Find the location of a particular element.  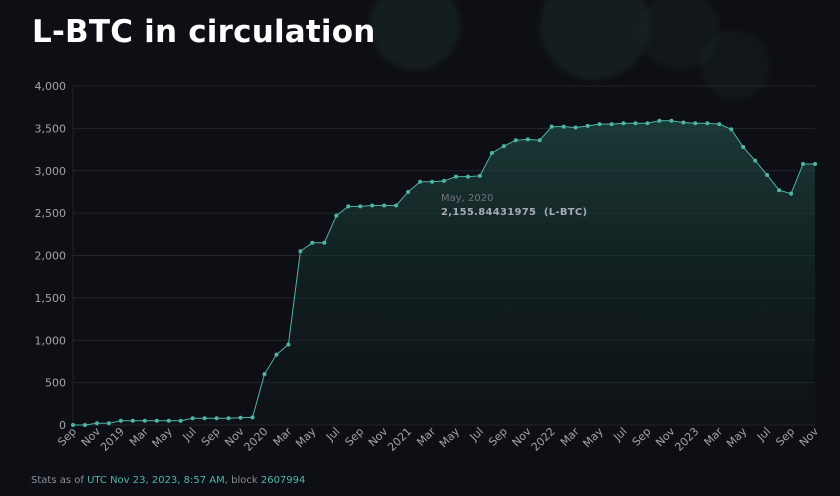

footer-block-number: 2607994 is located at coordinates (283, 480).